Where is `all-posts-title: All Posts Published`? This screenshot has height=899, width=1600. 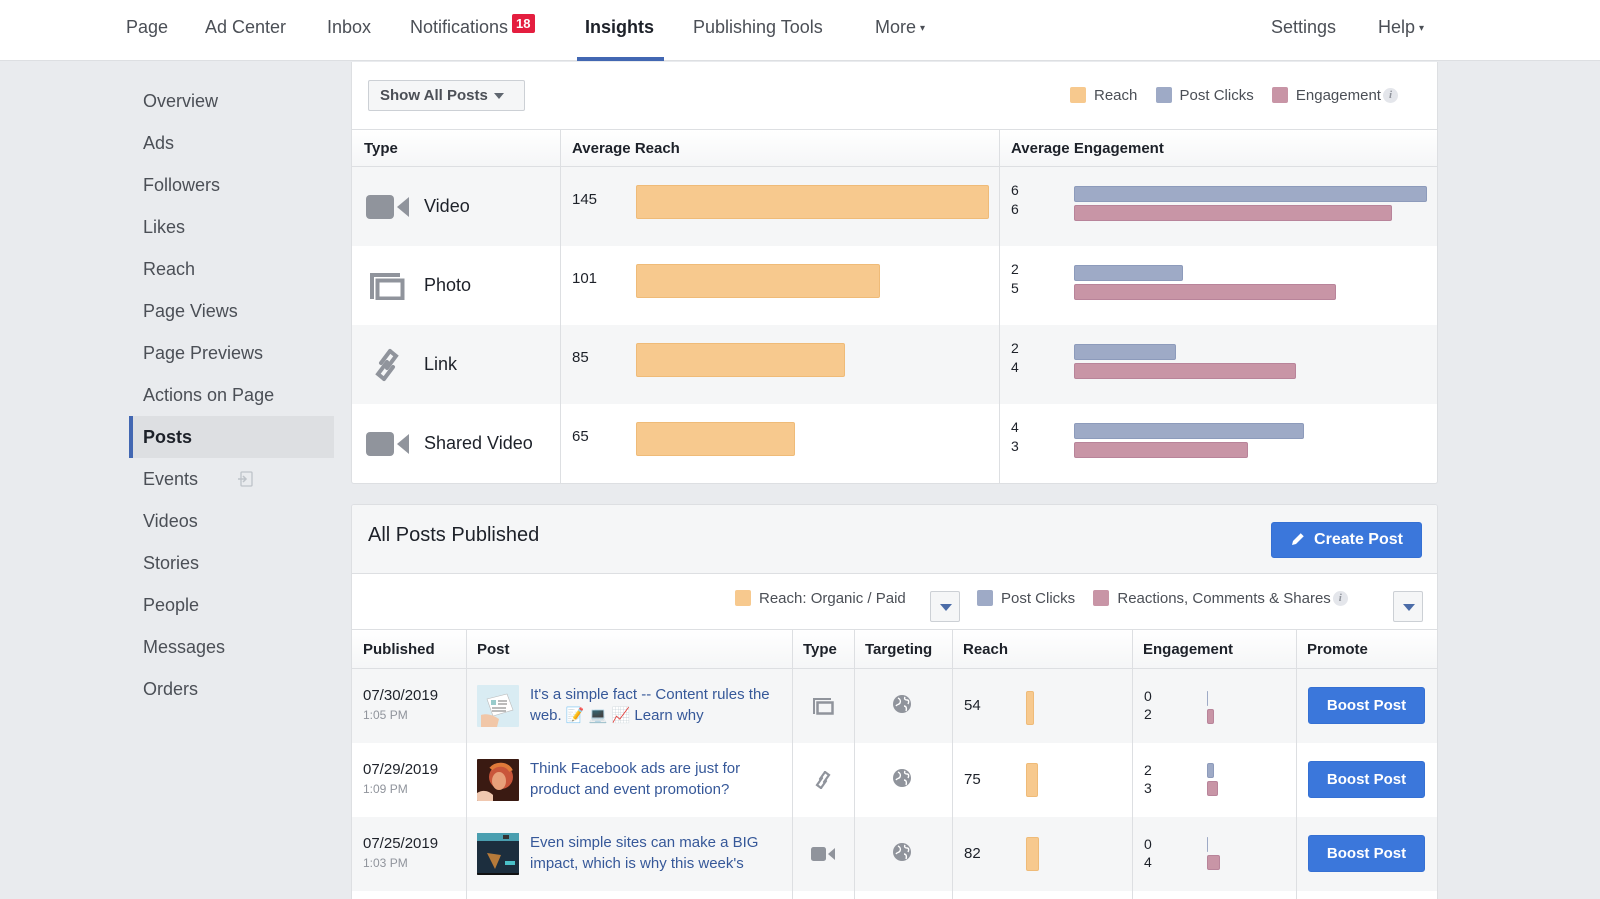 all-posts-title: All Posts Published is located at coordinates (454, 535).